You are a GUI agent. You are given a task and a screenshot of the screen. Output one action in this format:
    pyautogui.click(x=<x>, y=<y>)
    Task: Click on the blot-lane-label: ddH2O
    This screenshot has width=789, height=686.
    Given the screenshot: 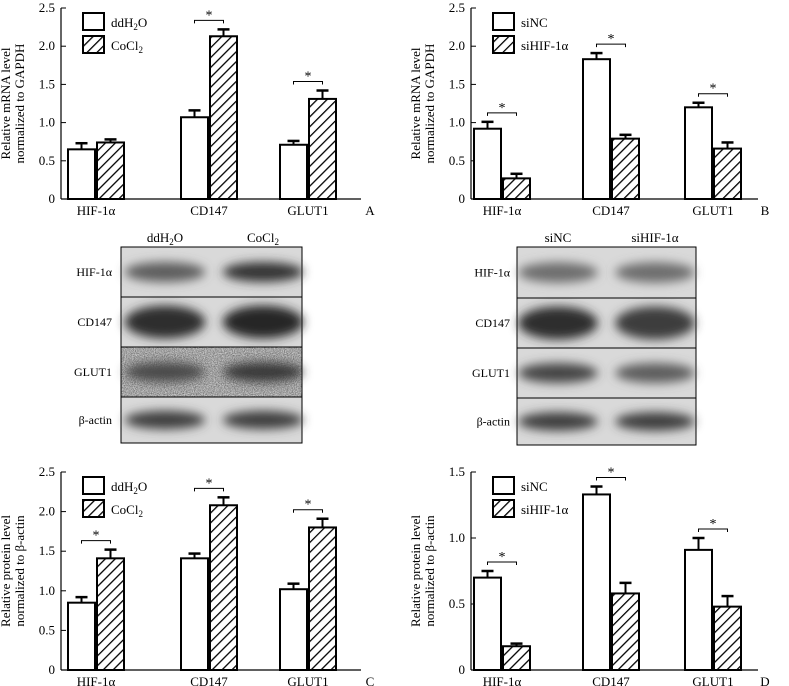 What is the action you would take?
    pyautogui.click(x=165, y=238)
    